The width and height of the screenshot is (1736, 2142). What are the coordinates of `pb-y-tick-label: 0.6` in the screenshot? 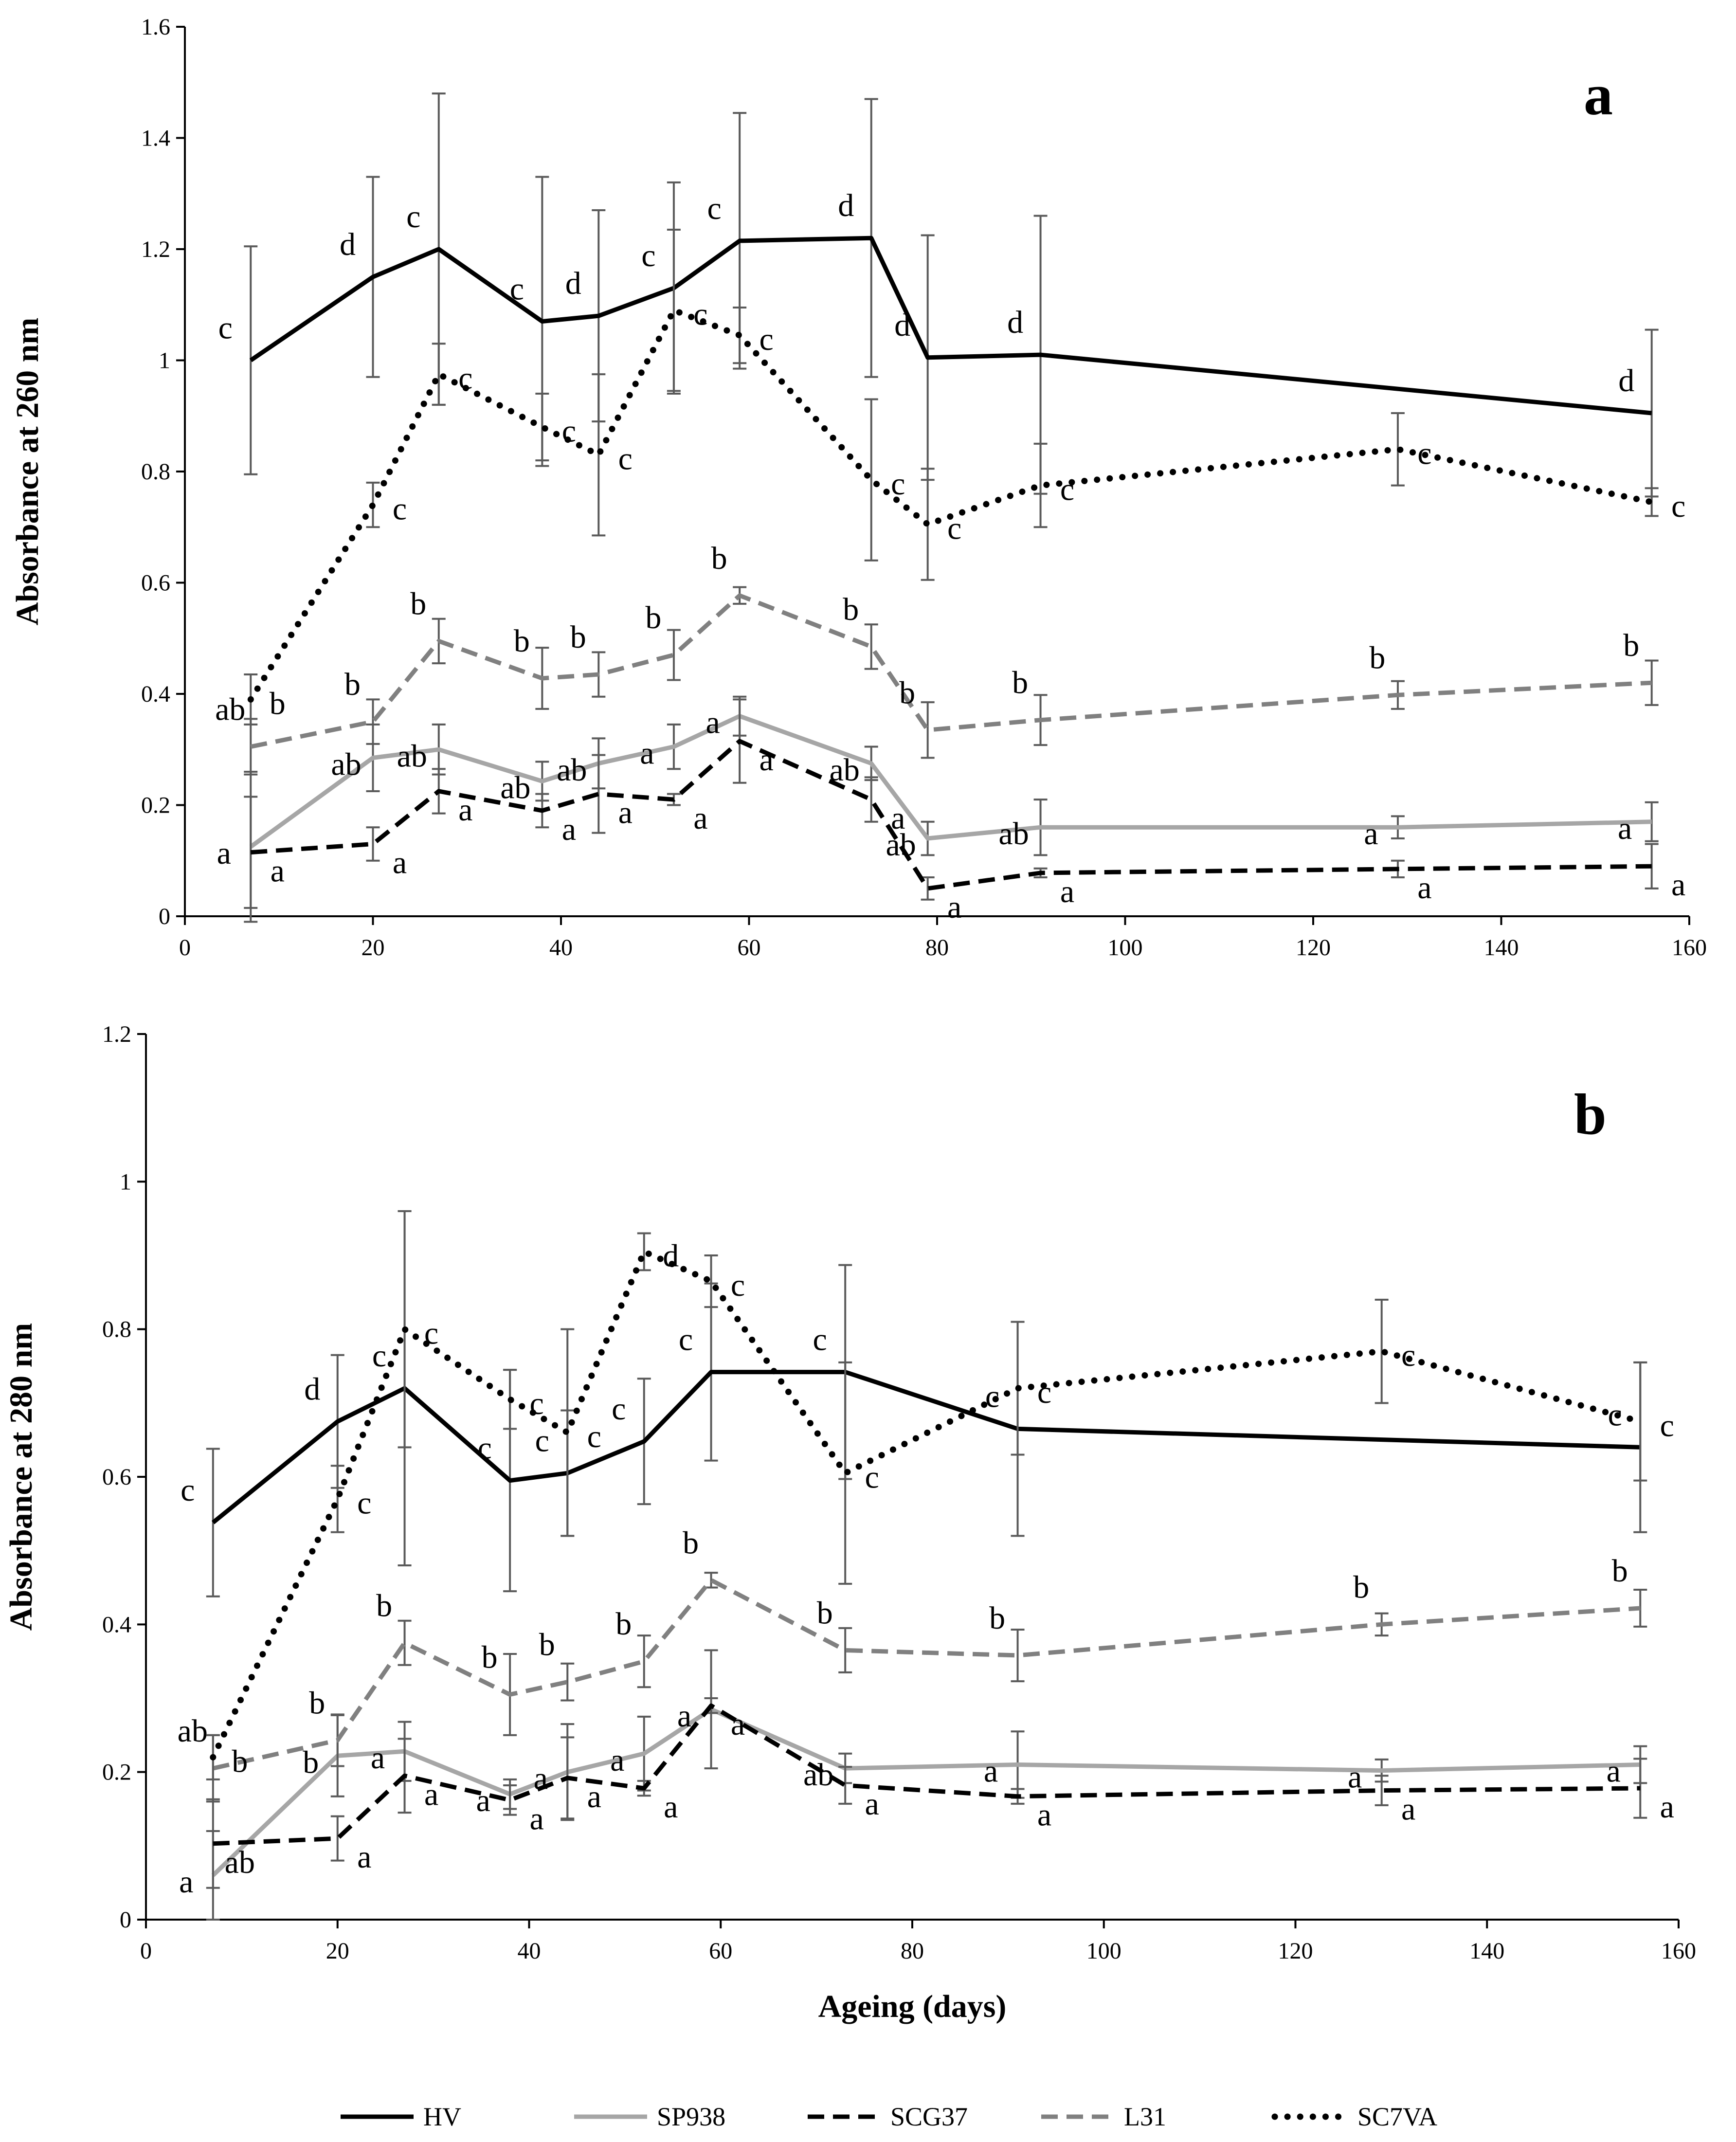 It's located at (117, 1477).